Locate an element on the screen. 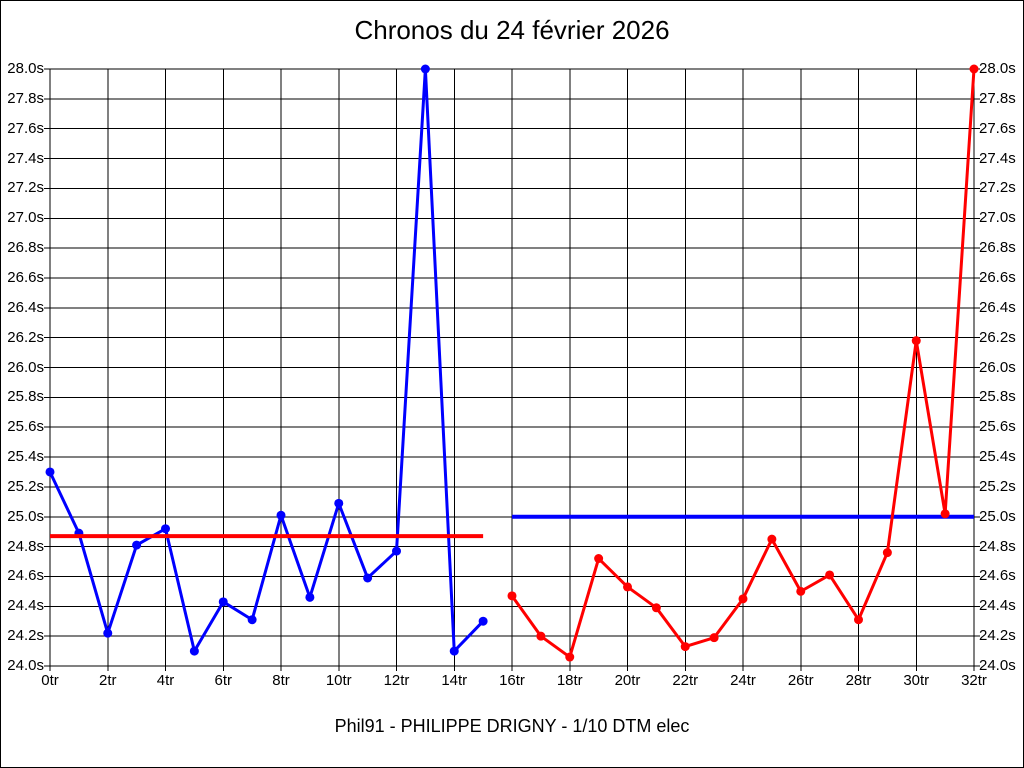 The width and height of the screenshot is (1024, 768). y-axis-label-left: 24.8s is located at coordinates (25, 546).